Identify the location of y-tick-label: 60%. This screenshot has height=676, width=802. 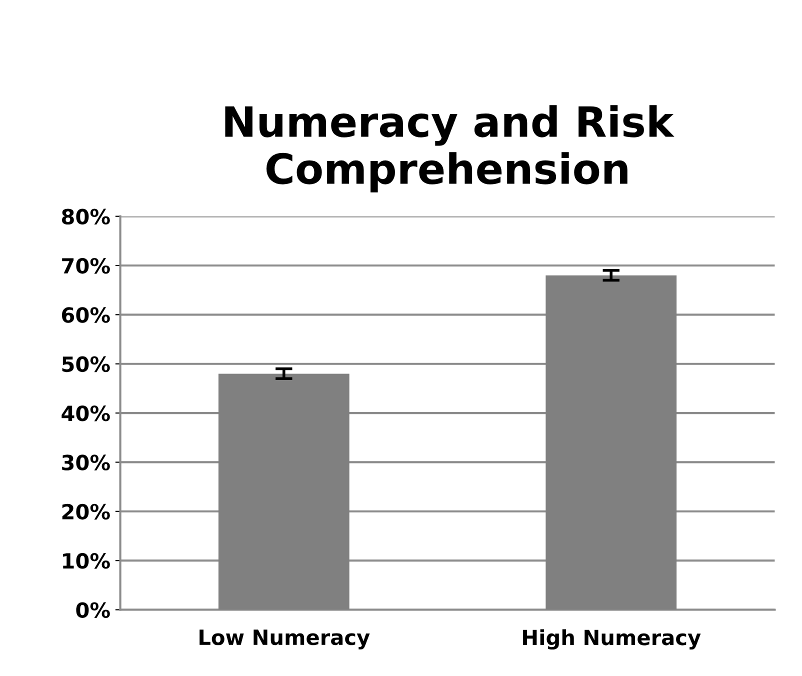
(86, 315).